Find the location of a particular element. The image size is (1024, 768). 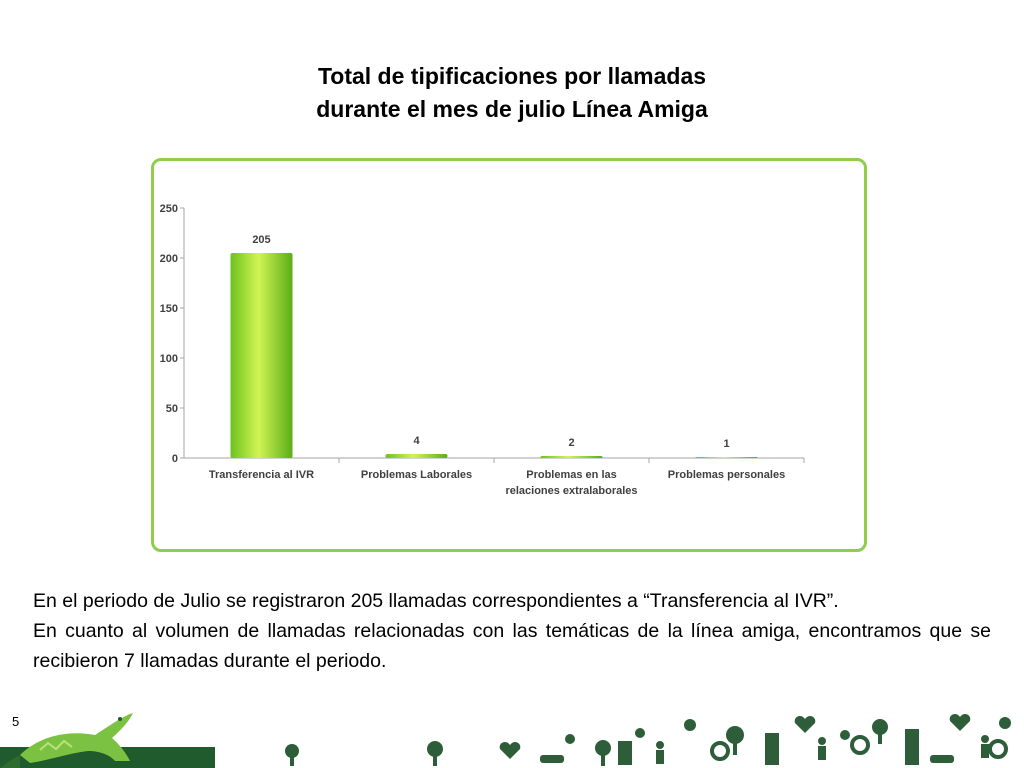

tree-icon is located at coordinates (586, 742).